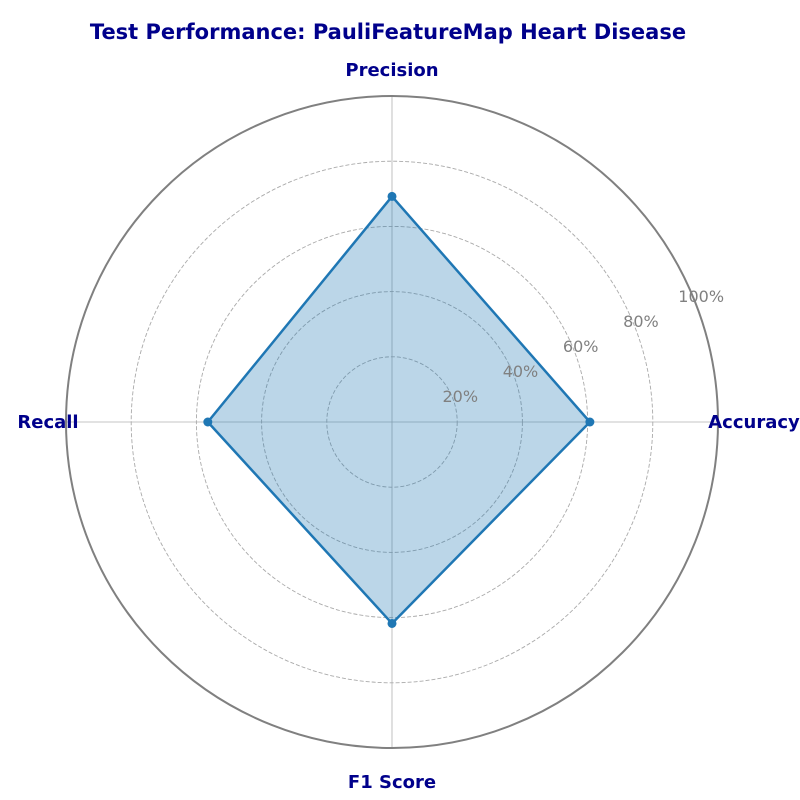 Image resolution: width=800 pixels, height=800 pixels. Describe the element at coordinates (208, 422) in the screenshot. I see `data-point-recall` at that location.